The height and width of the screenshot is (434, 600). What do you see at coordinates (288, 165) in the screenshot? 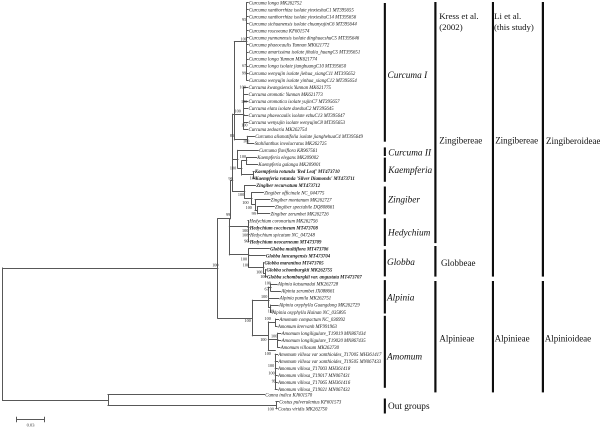
I see `svg-text: Kaempferia galanga MK209001` at bounding box center [288, 165].